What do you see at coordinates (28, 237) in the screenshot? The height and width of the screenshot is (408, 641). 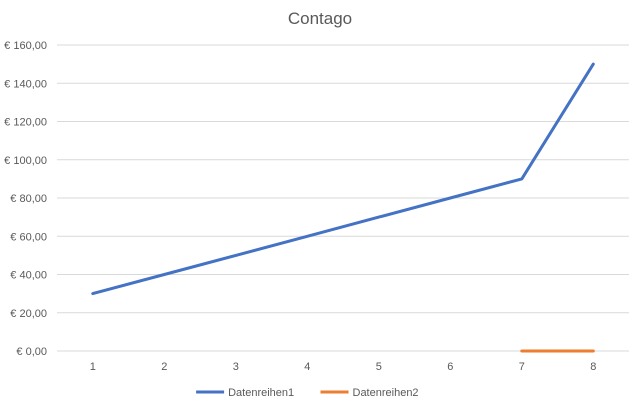 I see `y-tick-label: € 60,00` at bounding box center [28, 237].